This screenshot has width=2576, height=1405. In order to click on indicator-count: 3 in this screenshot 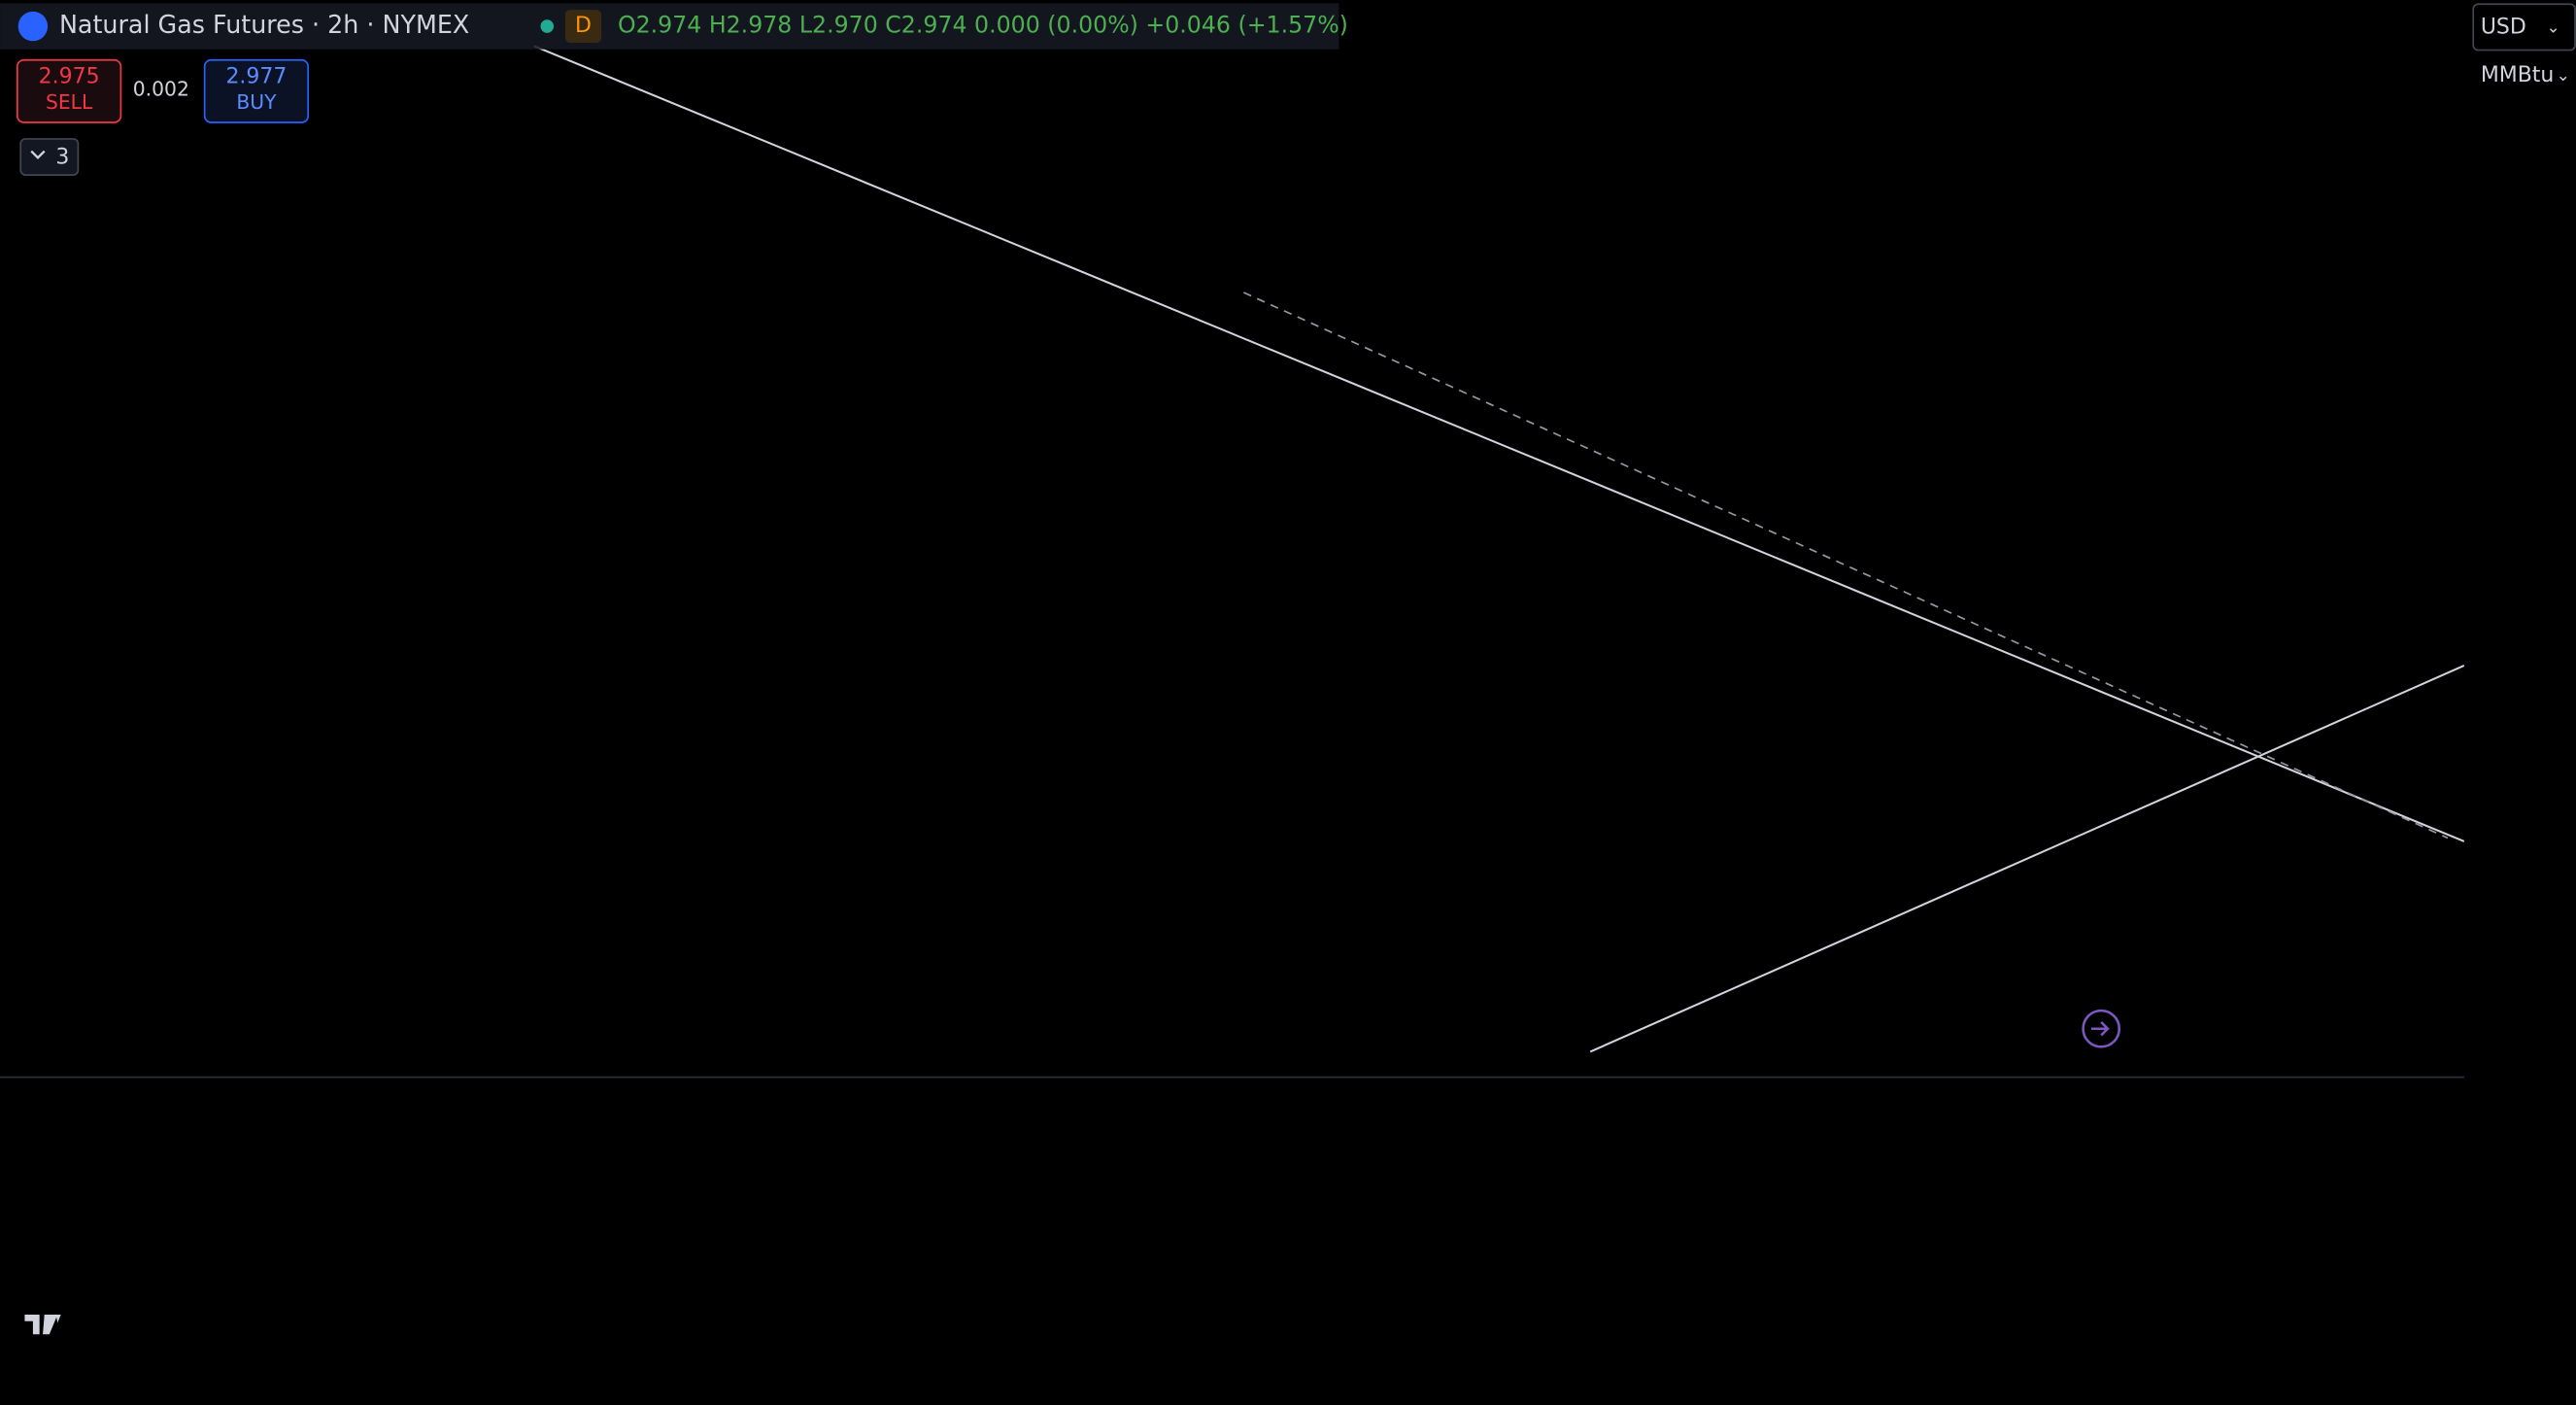, I will do `click(62, 157)`.